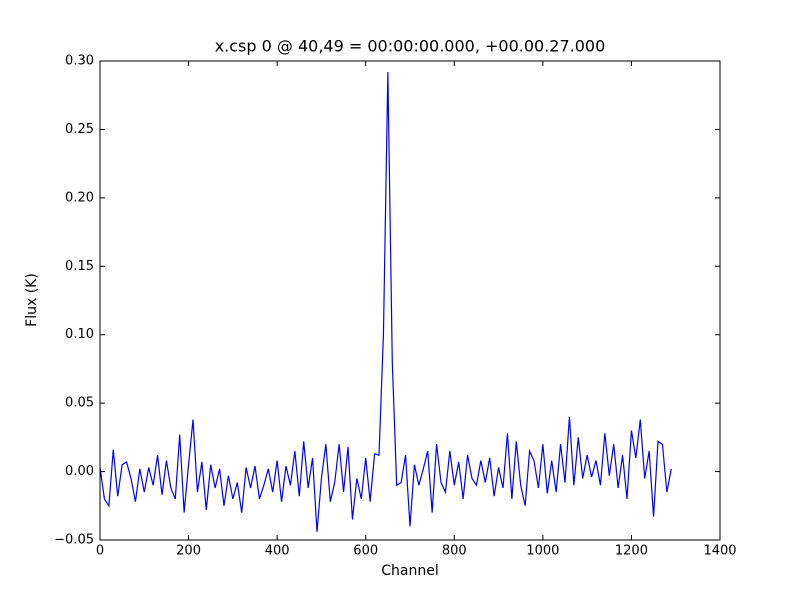 The width and height of the screenshot is (800, 600). Describe the element at coordinates (79, 61) in the screenshot. I see `y-tick-label: 0.30` at that location.